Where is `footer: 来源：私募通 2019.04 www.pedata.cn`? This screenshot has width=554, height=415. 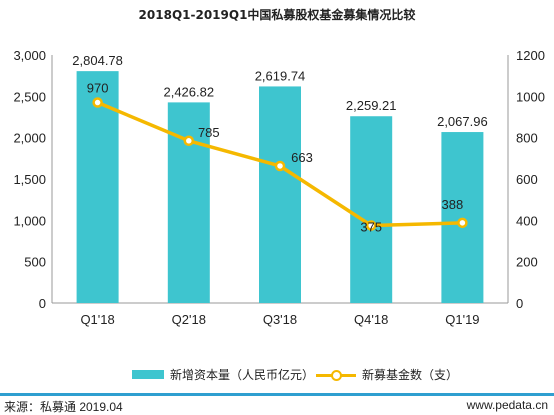 footer: 来源：私募通 2019.04 www.pedata.cn is located at coordinates (276, 406).